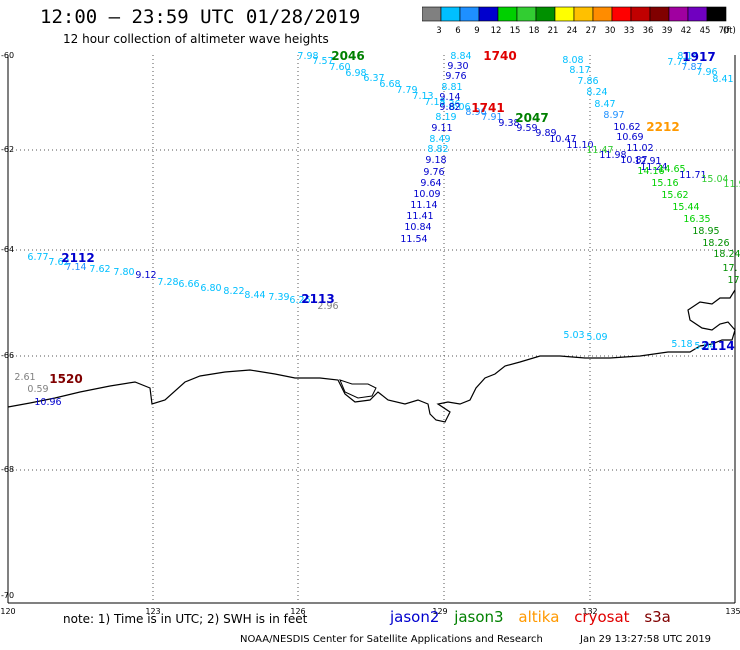 The image size is (740, 650). What do you see at coordinates (487, 108) in the screenshot?
I see `pass-time-label: 1741` at bounding box center [487, 108].